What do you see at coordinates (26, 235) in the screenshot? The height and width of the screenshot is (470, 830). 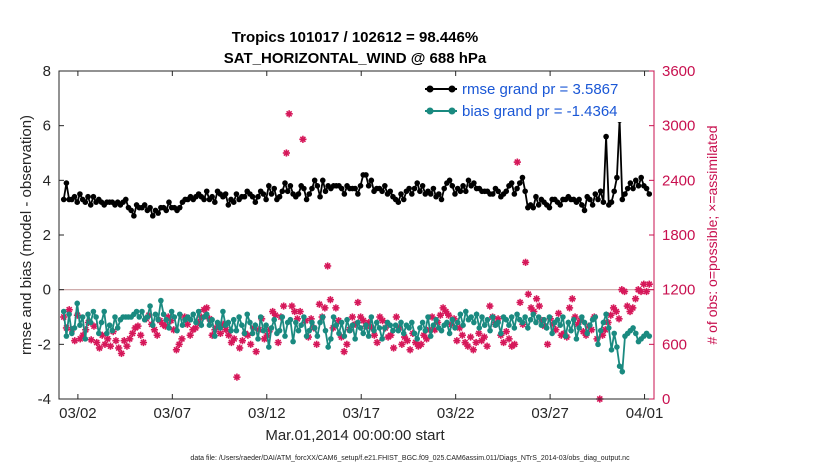 I see `y-axis-label: rmse and bias (model - observation)` at bounding box center [26, 235].